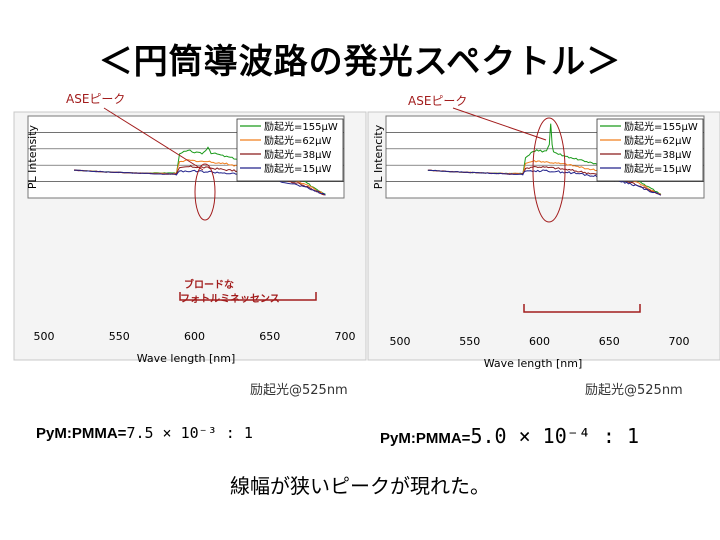 Image resolution: width=720 pixels, height=540 pixels. I want to click on ratio-right-label: PyM:PMMA=, so click(425, 438).